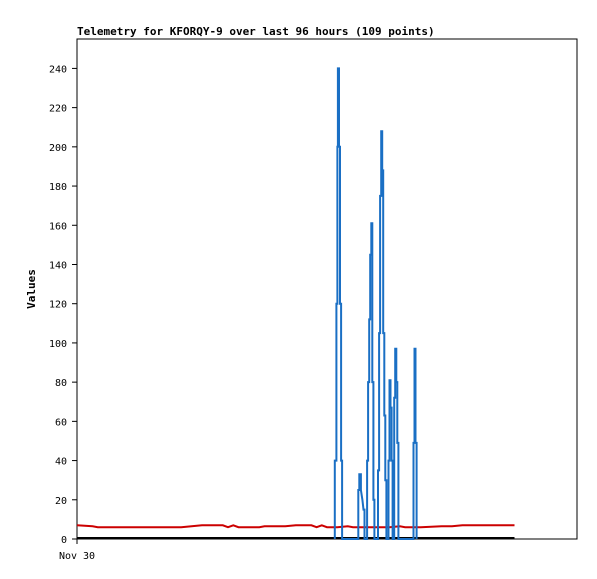 Image resolution: width=597 pixels, height=579 pixels. Describe the element at coordinates (58, 305) in the screenshot. I see `y-tick-label: 120` at that location.